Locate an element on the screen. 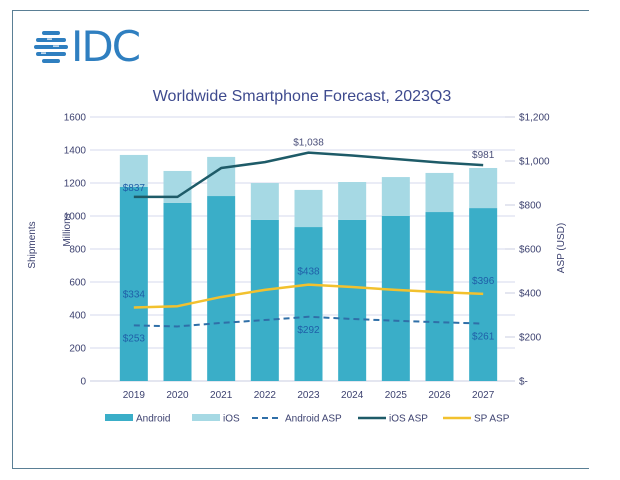 The image size is (620, 480). idc-logo: IDC is located at coordinates (87, 46).